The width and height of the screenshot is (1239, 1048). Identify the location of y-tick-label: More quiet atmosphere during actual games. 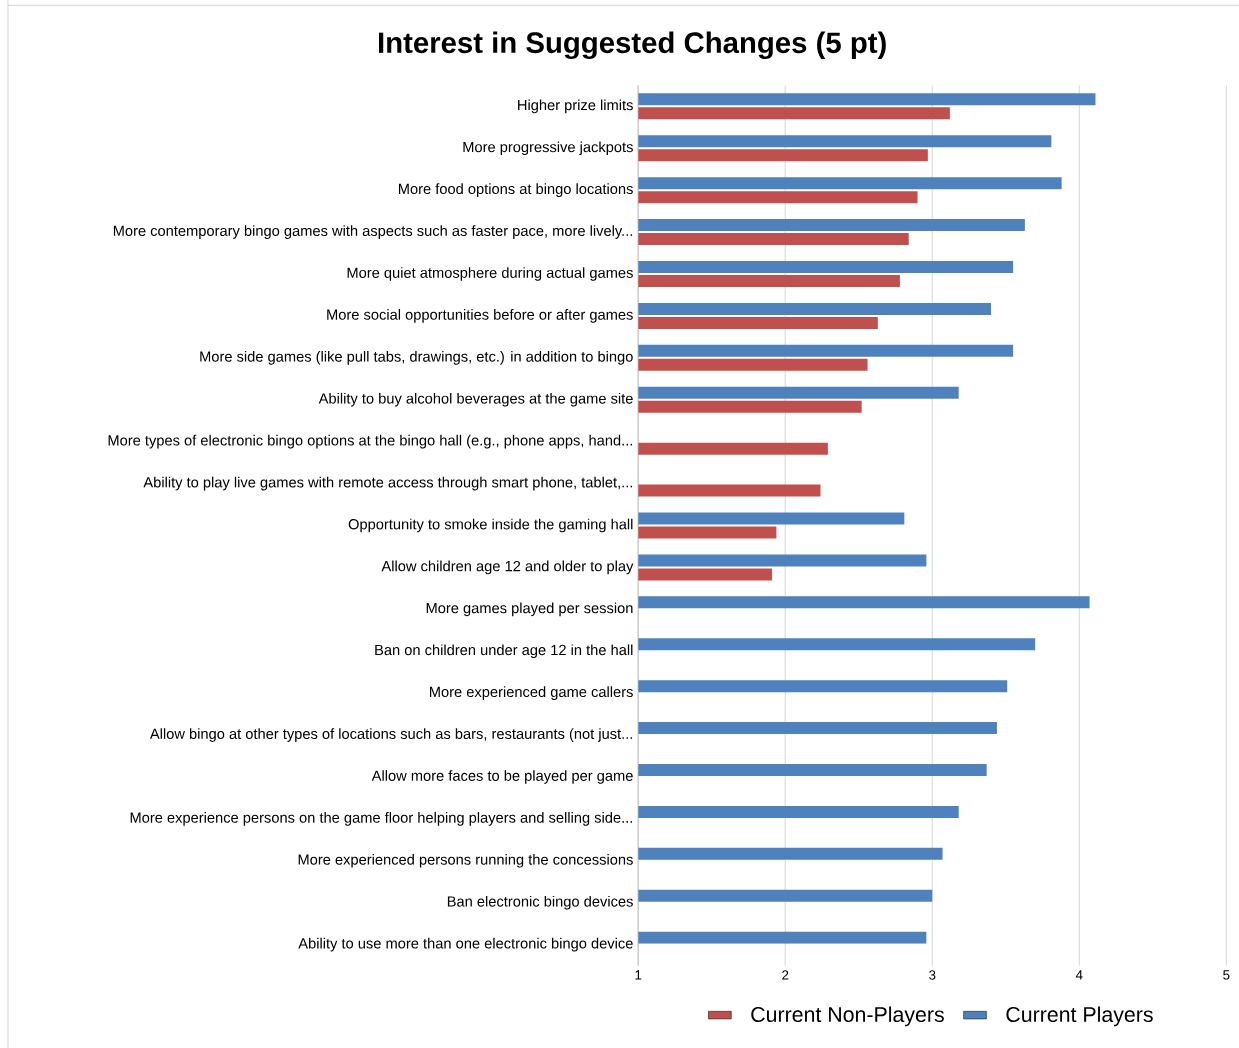
(490, 274).